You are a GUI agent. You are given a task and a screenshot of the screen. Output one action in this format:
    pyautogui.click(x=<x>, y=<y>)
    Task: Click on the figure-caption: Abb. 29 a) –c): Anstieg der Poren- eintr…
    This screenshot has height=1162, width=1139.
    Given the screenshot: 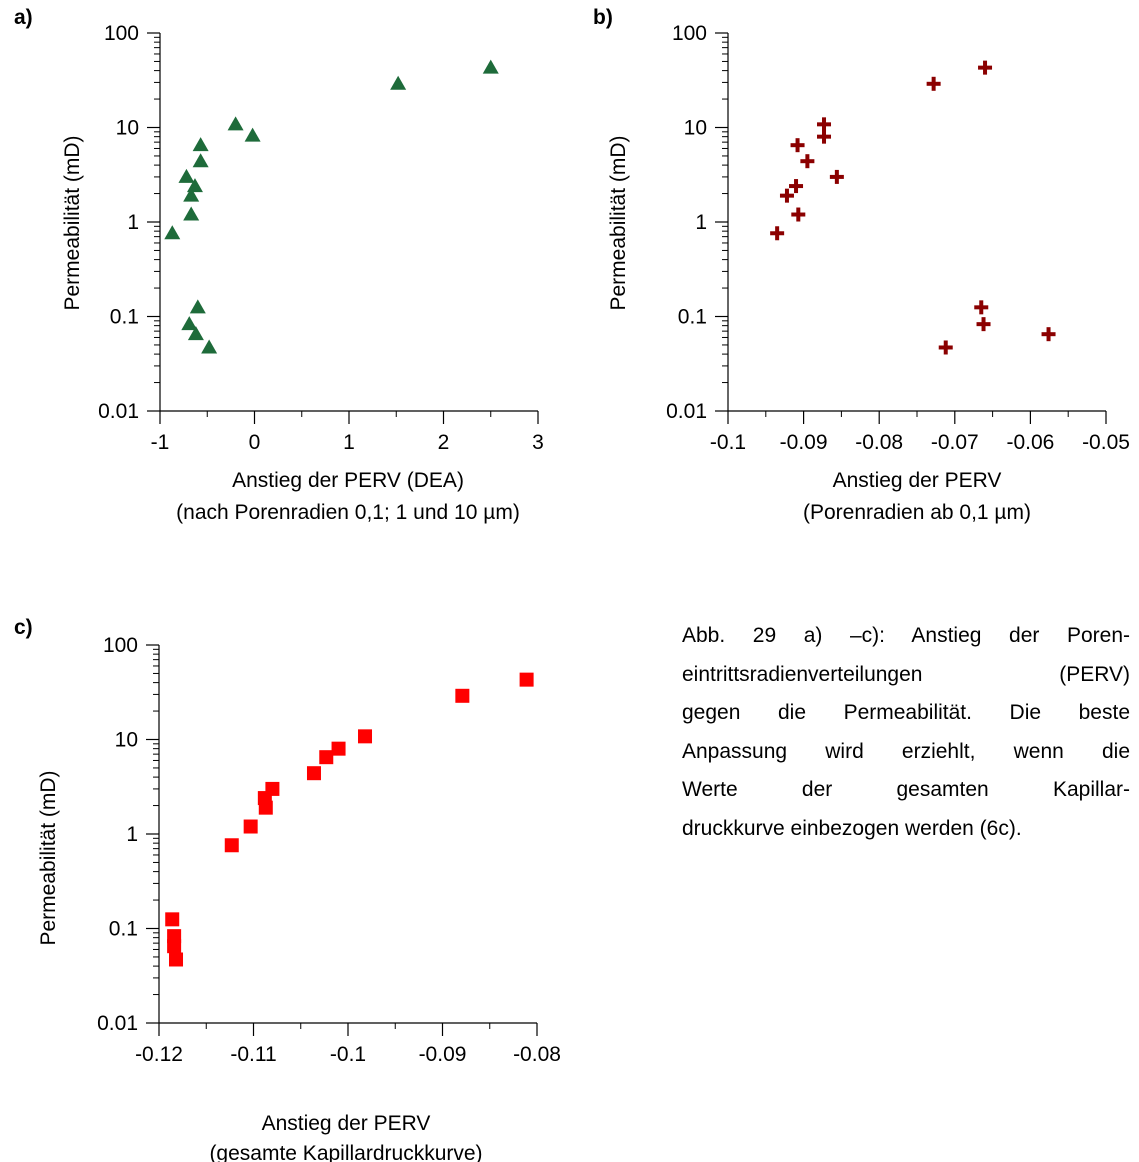 What is the action you would take?
    pyautogui.click(x=906, y=732)
    